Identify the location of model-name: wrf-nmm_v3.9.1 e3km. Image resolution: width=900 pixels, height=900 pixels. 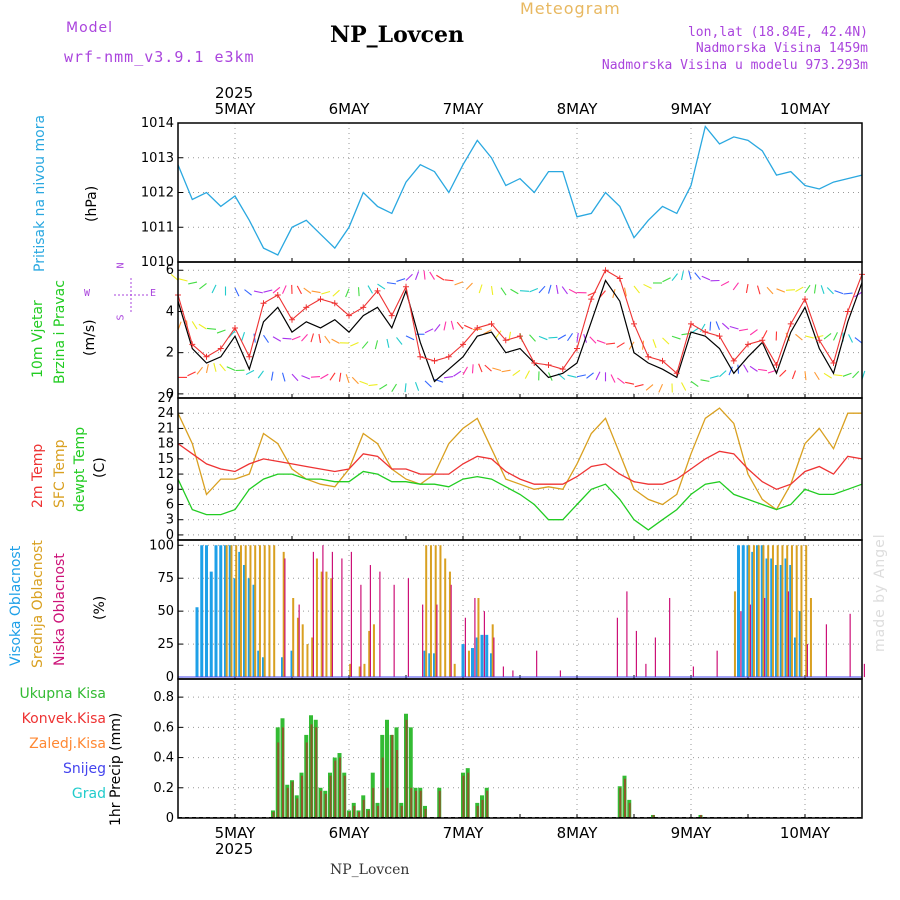
(159, 57).